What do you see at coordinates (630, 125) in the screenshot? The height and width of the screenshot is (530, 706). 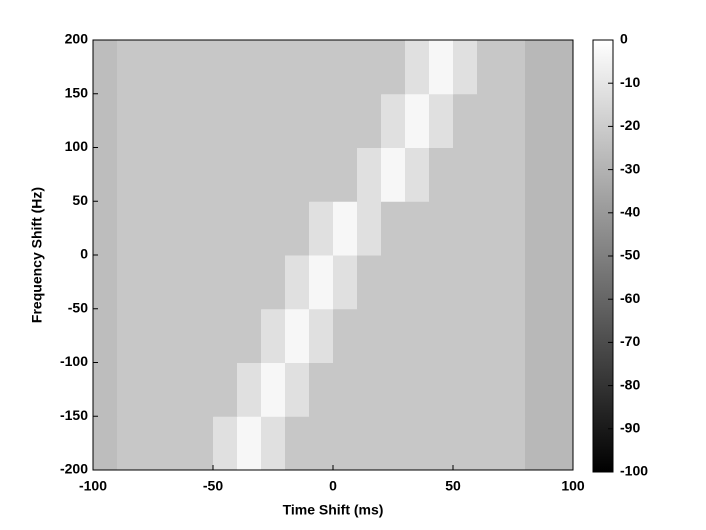 I see `colorbar-tick-label: -20` at bounding box center [630, 125].